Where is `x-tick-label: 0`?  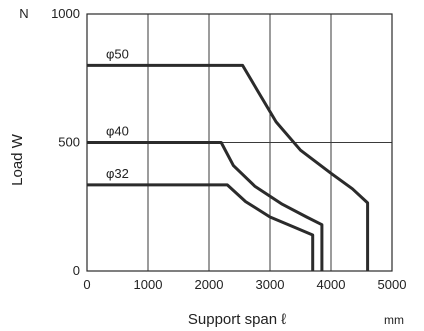
x-tick-label: 0 is located at coordinates (86, 284).